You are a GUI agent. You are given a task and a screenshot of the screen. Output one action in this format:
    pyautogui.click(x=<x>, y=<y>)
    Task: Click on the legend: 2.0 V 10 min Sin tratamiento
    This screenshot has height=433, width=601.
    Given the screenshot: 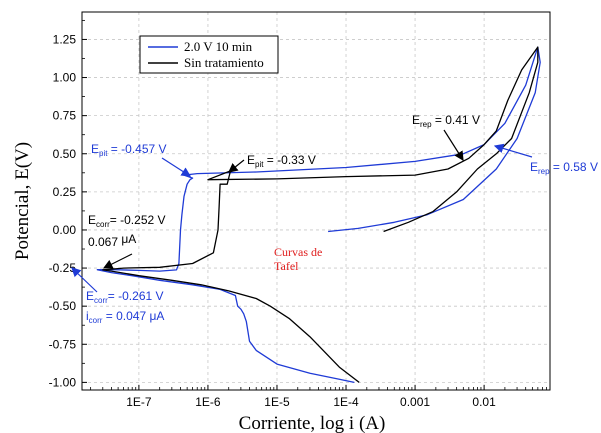 What is the action you would take?
    pyautogui.click(x=209, y=54)
    